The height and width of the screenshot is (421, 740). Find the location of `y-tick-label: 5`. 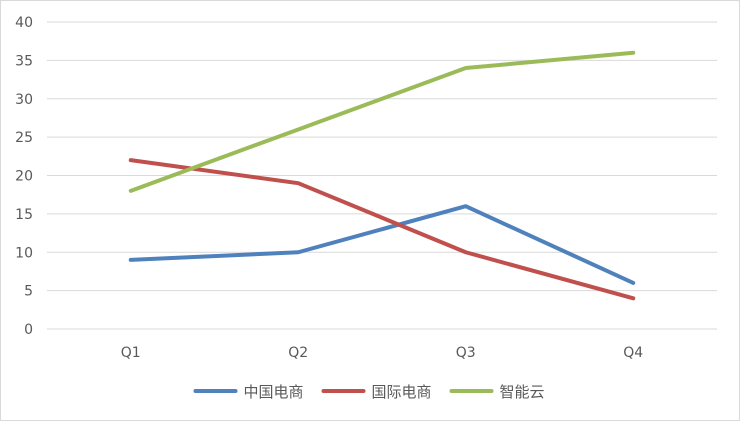

y-tick-label: 5 is located at coordinates (28, 292).